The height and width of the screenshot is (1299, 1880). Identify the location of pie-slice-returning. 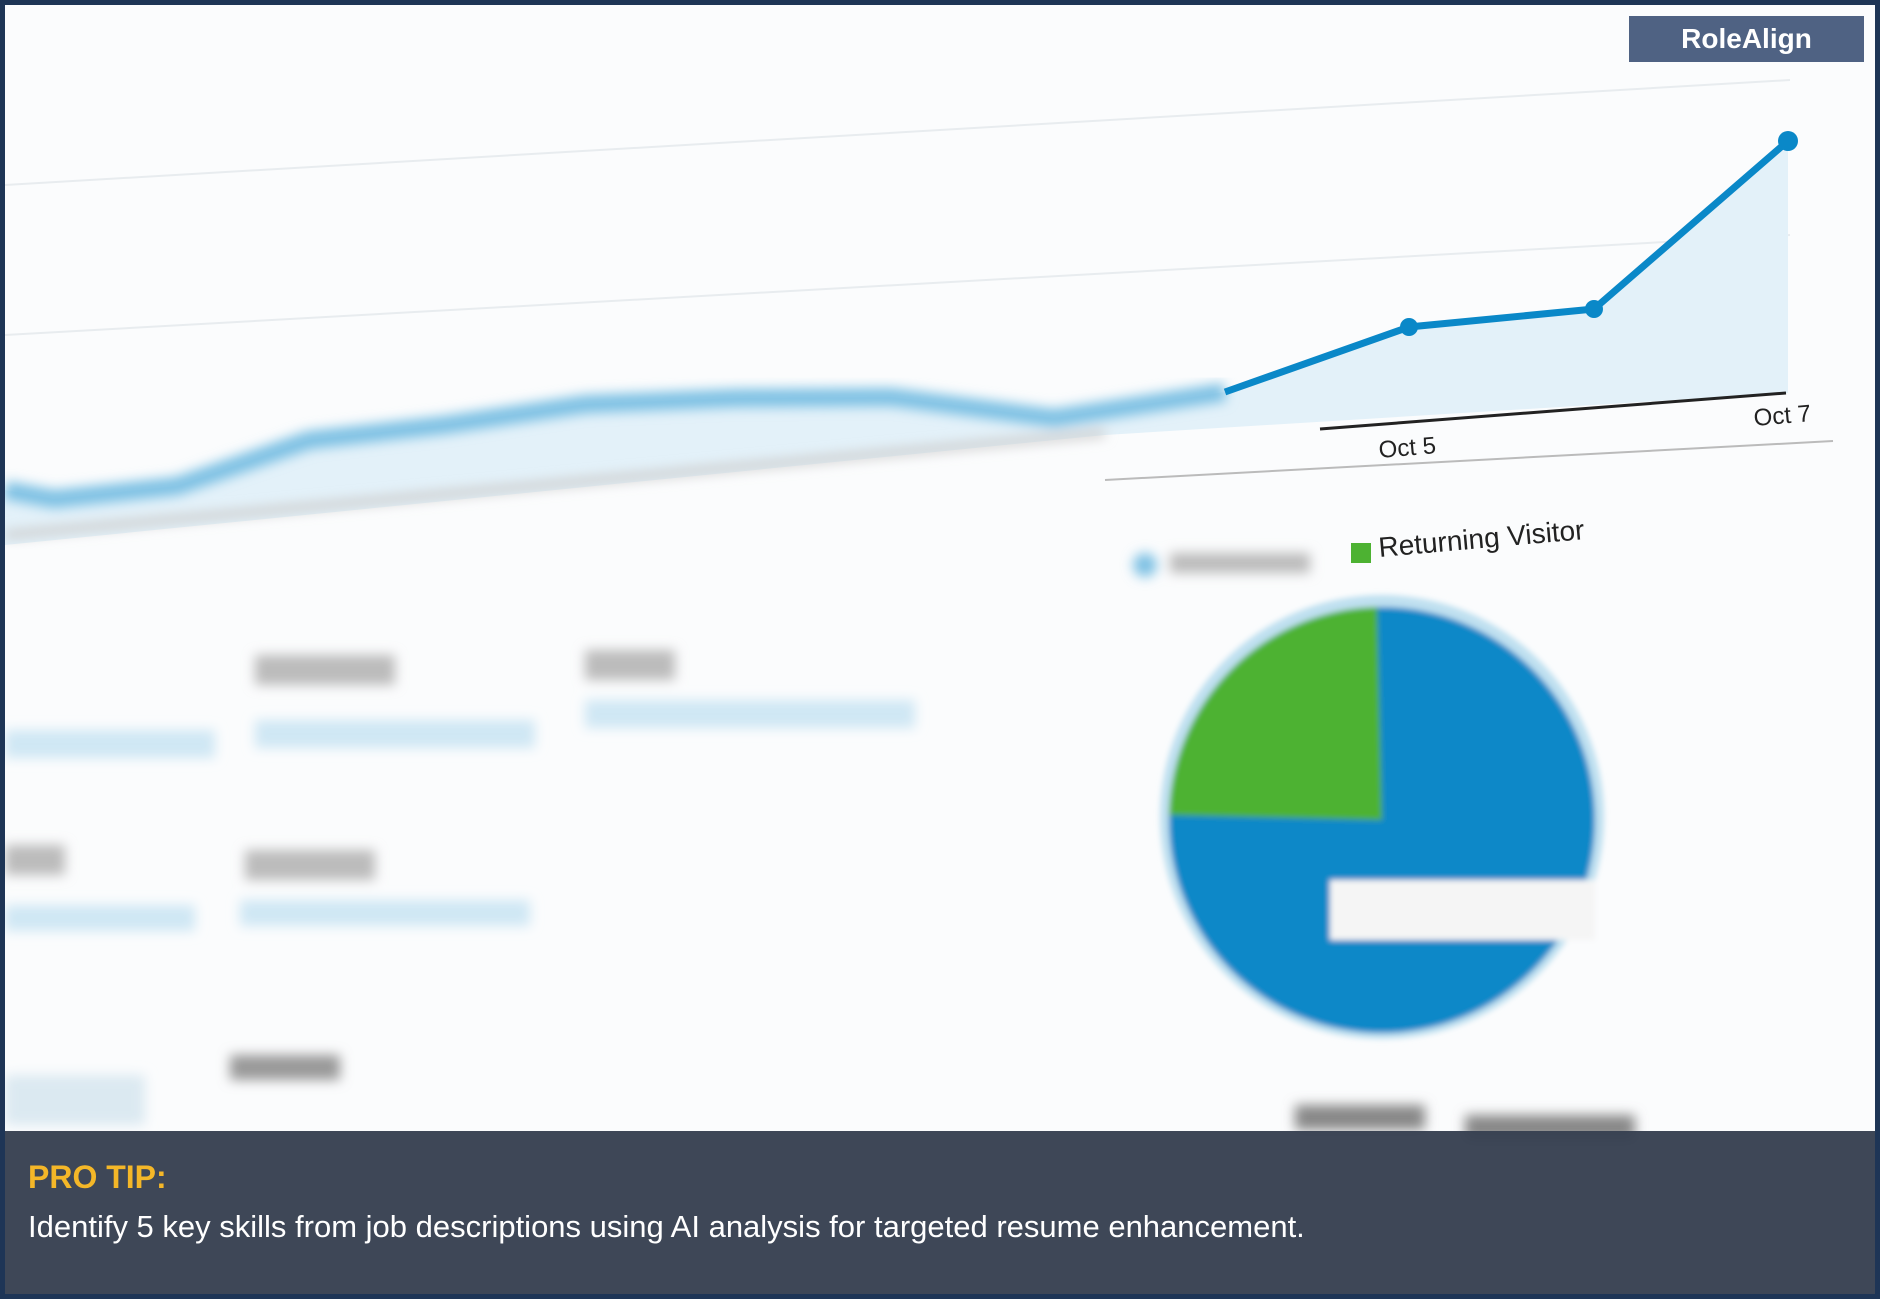
(1275, 713).